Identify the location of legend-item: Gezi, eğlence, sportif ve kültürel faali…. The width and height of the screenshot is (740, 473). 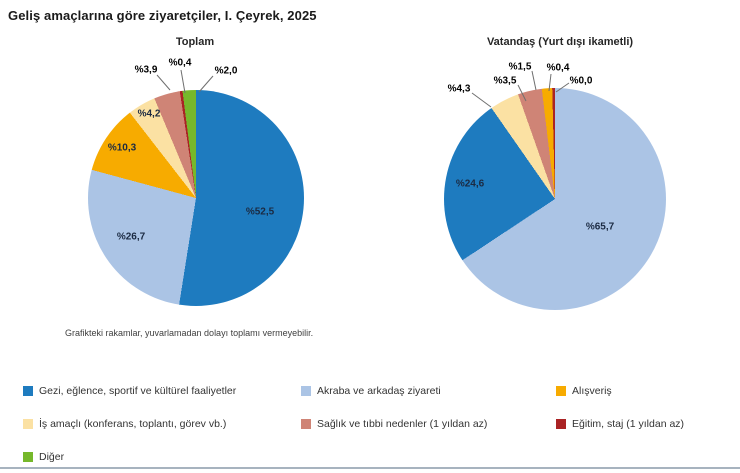
(162, 391).